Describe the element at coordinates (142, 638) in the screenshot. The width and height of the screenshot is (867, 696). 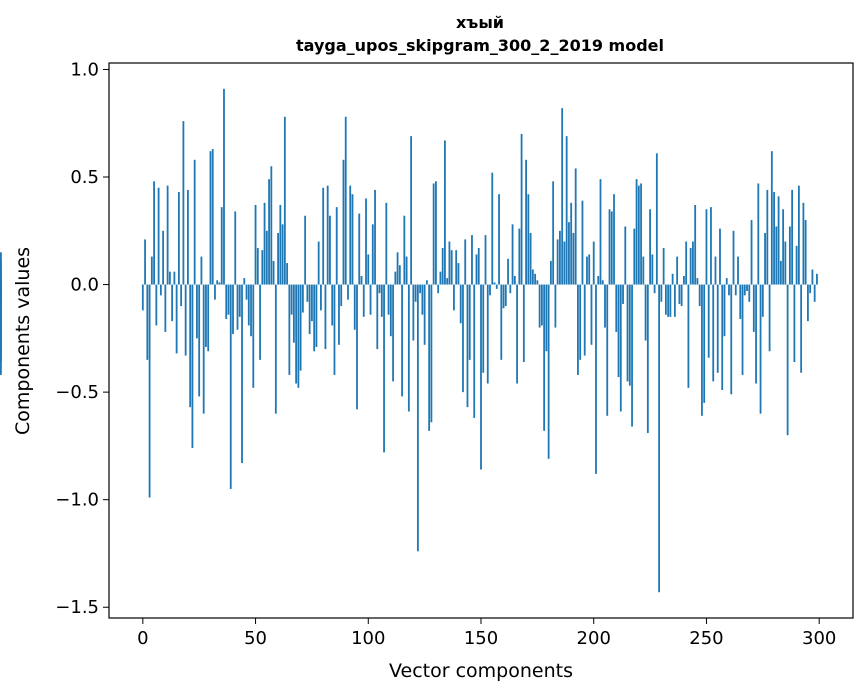
I see `x-tick-label: 0` at that location.